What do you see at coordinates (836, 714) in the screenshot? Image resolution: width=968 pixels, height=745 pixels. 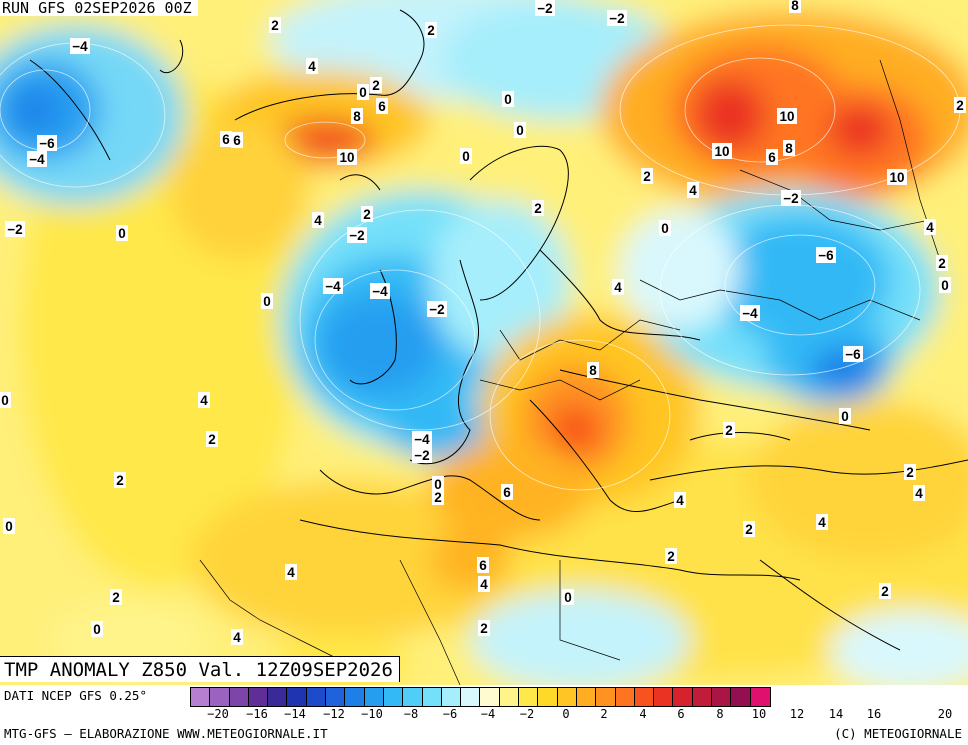 I see `colorbar-tick-label: 14` at bounding box center [836, 714].